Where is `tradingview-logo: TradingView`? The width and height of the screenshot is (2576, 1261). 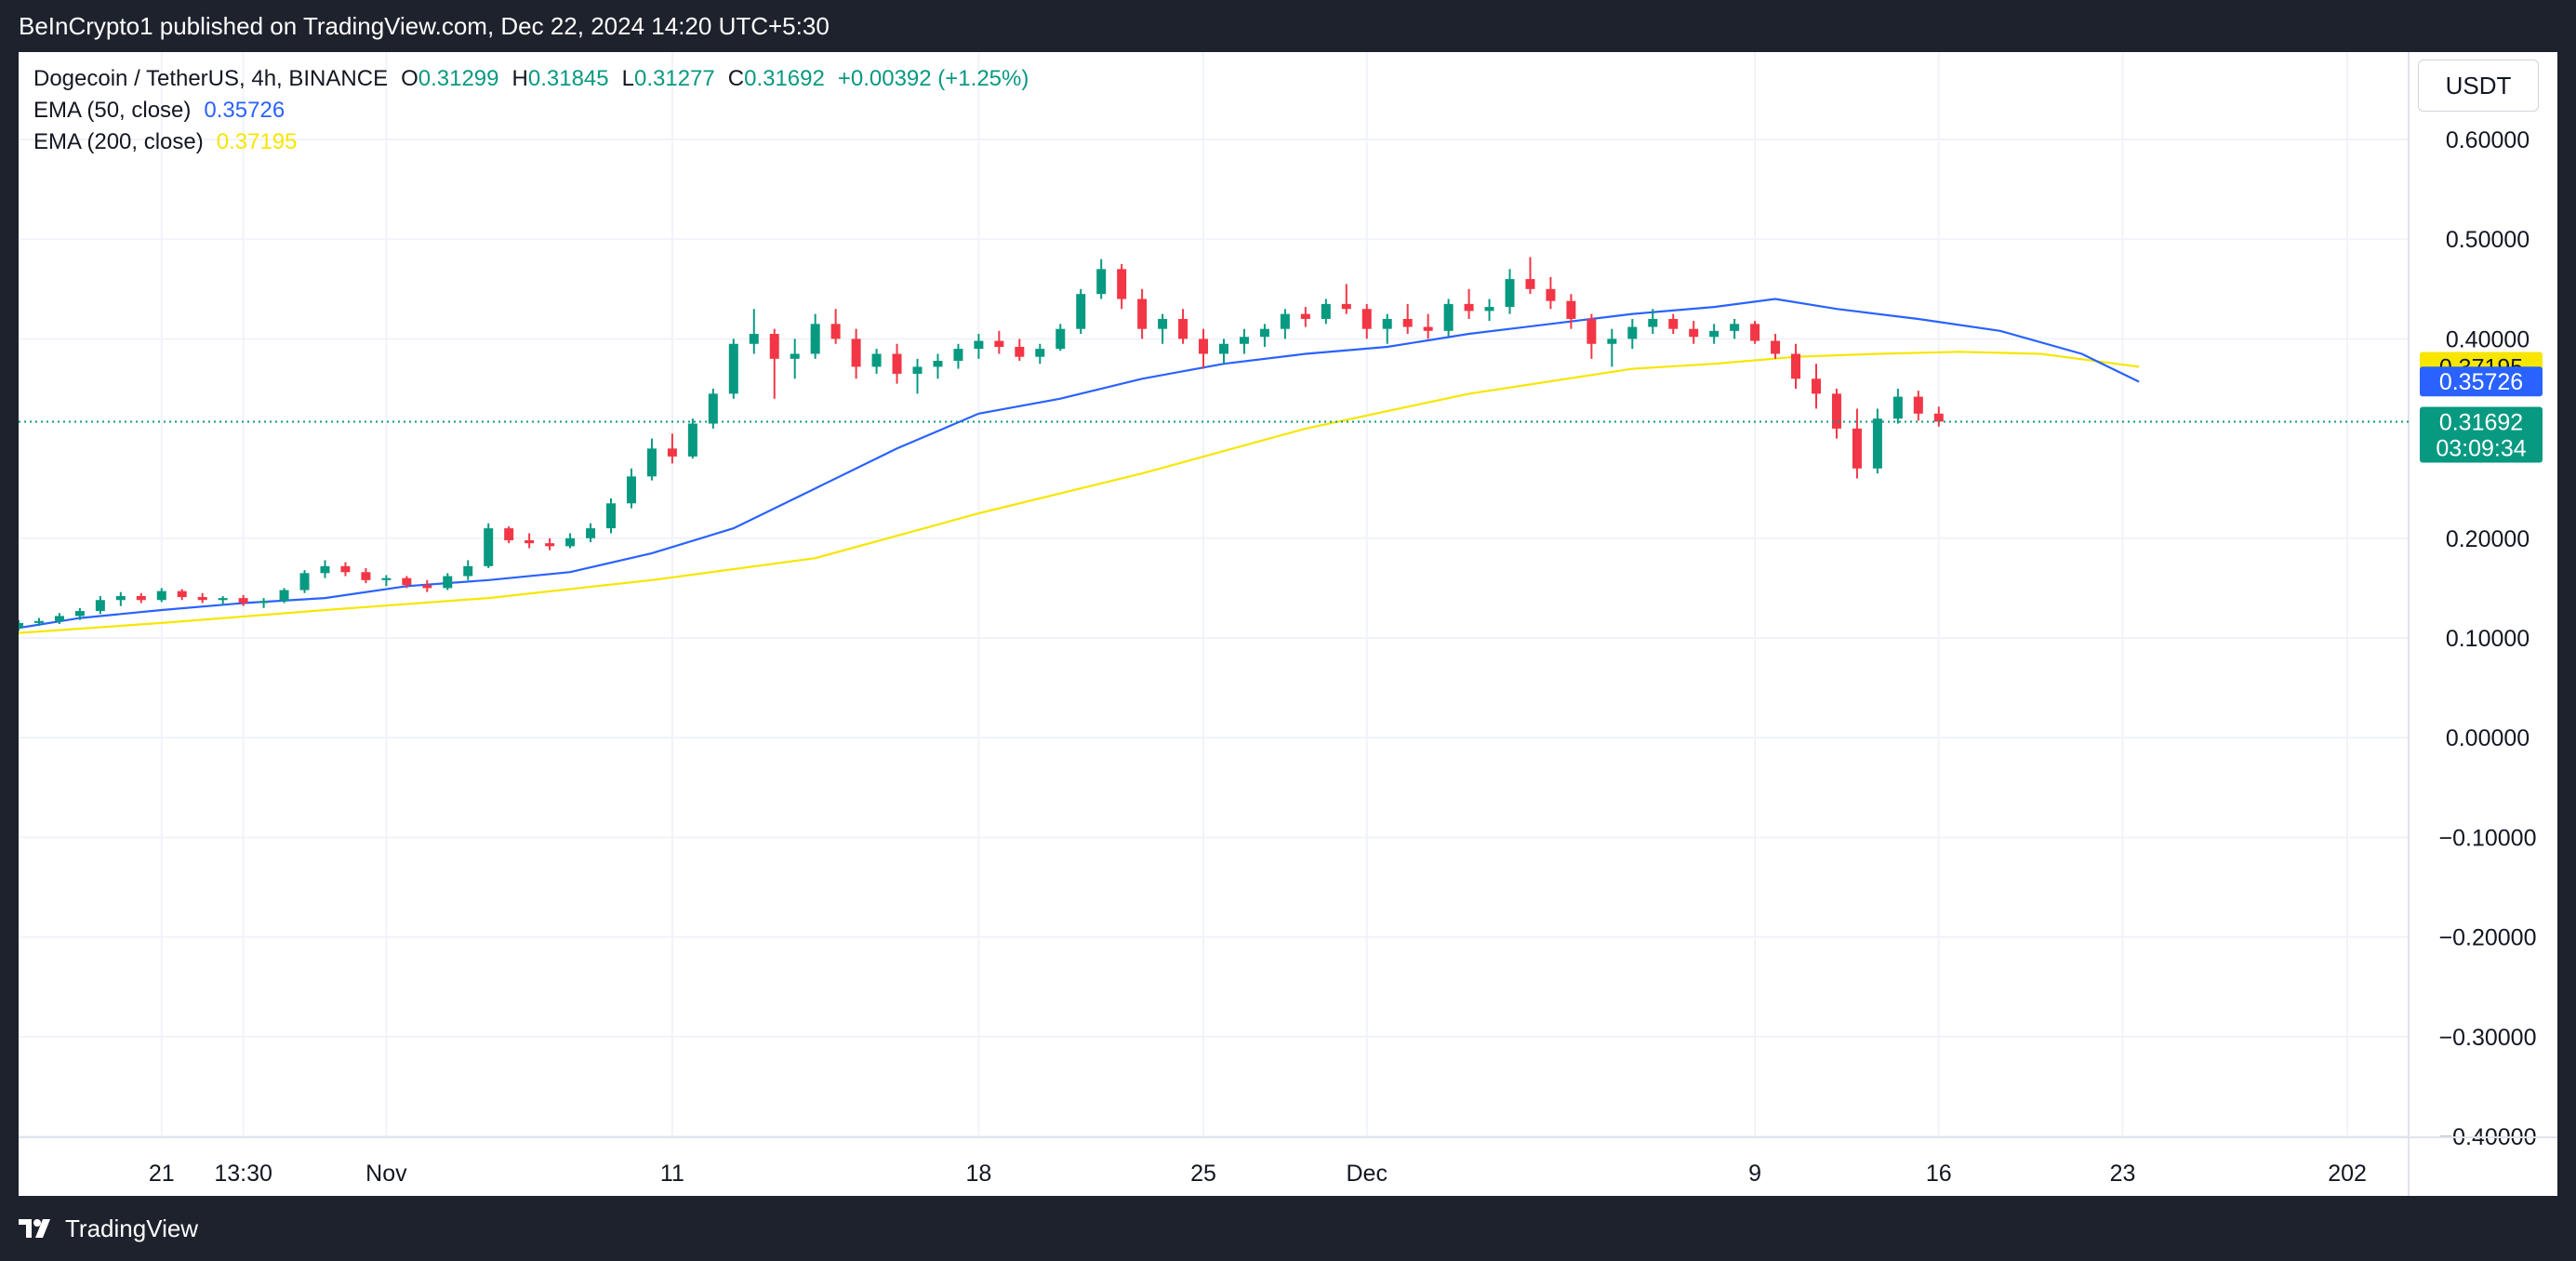 tradingview-logo: TradingView is located at coordinates (108, 1228).